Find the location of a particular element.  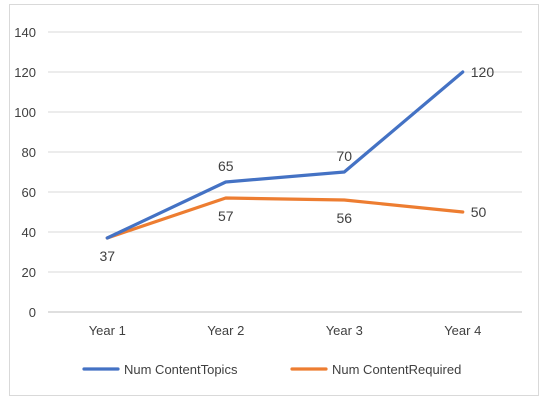

legend-item: Num ContentRequired is located at coordinates (375, 369).